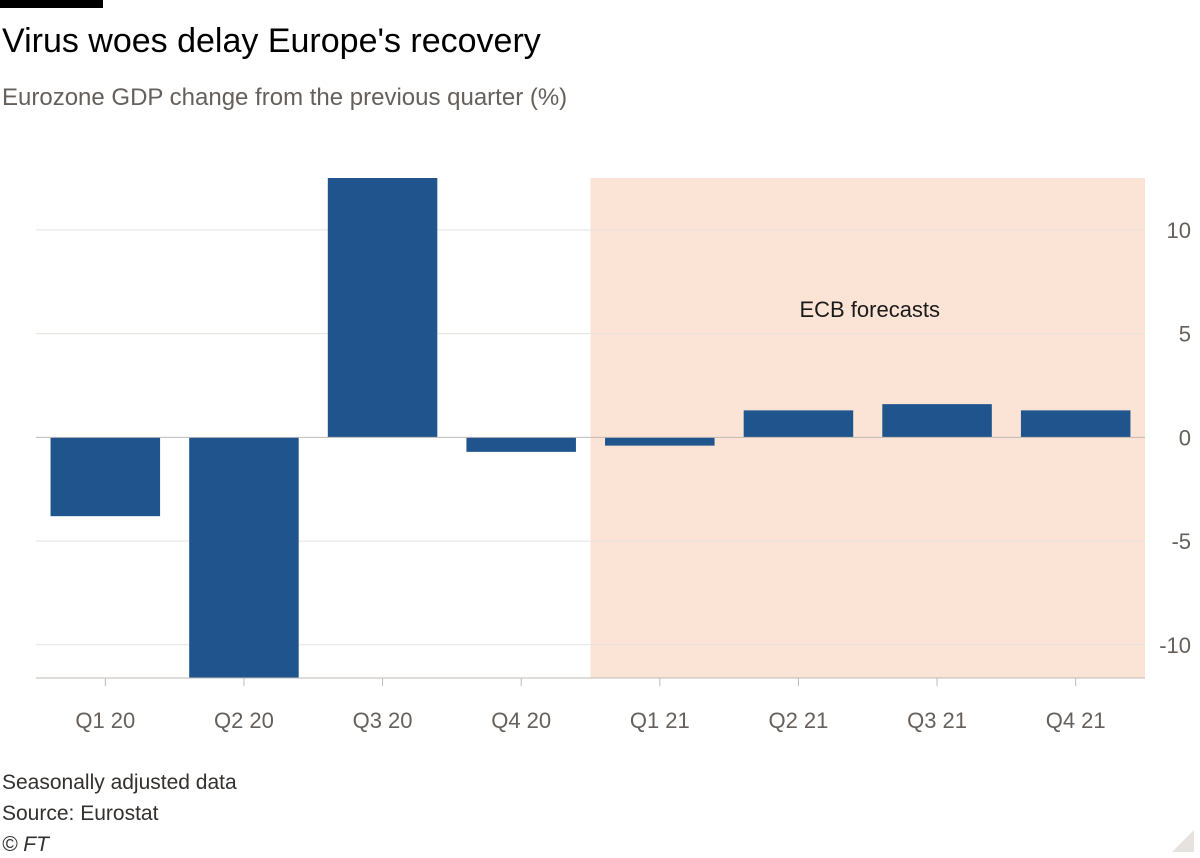 This screenshot has width=1200, height=858. What do you see at coordinates (1181, 541) in the screenshot?
I see `y-tick-label: -5` at bounding box center [1181, 541].